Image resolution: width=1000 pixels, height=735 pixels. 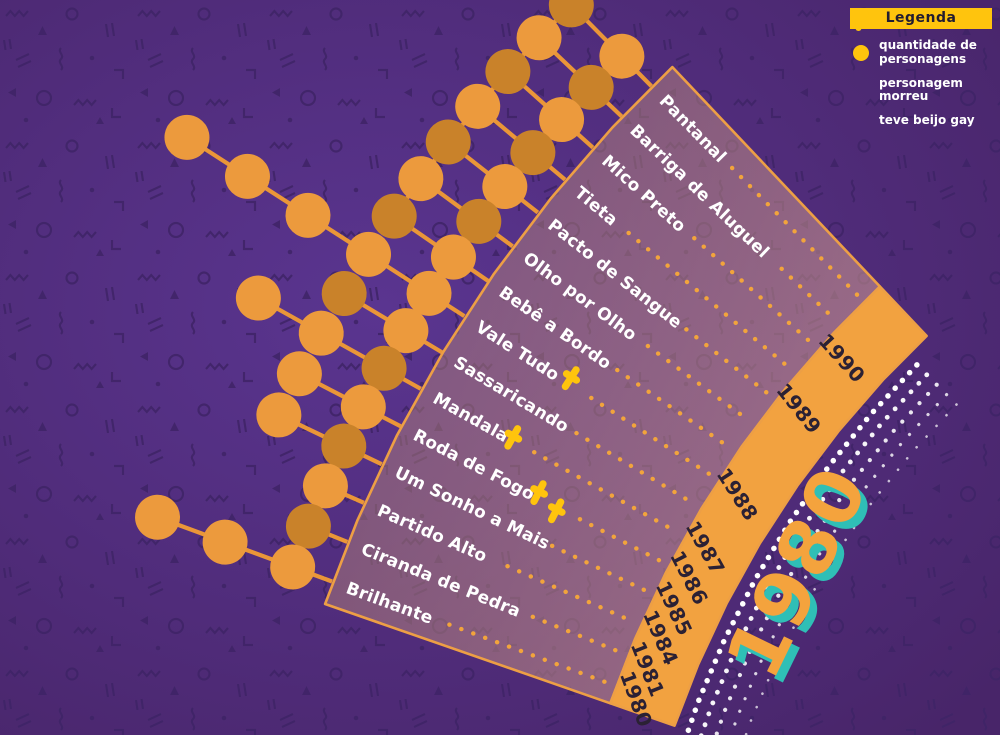 I want to click on beads-tieta, so click(x=511, y=132).